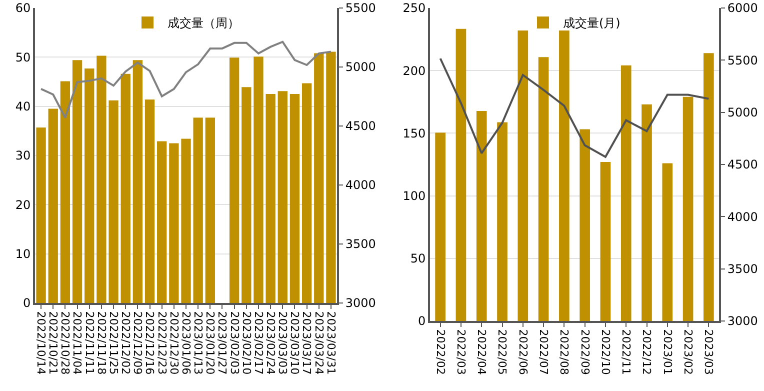 The width and height of the screenshot is (764, 391). What do you see at coordinates (667, 352) in the screenshot?
I see `x-tick-label: 2023/01` at bounding box center [667, 352].